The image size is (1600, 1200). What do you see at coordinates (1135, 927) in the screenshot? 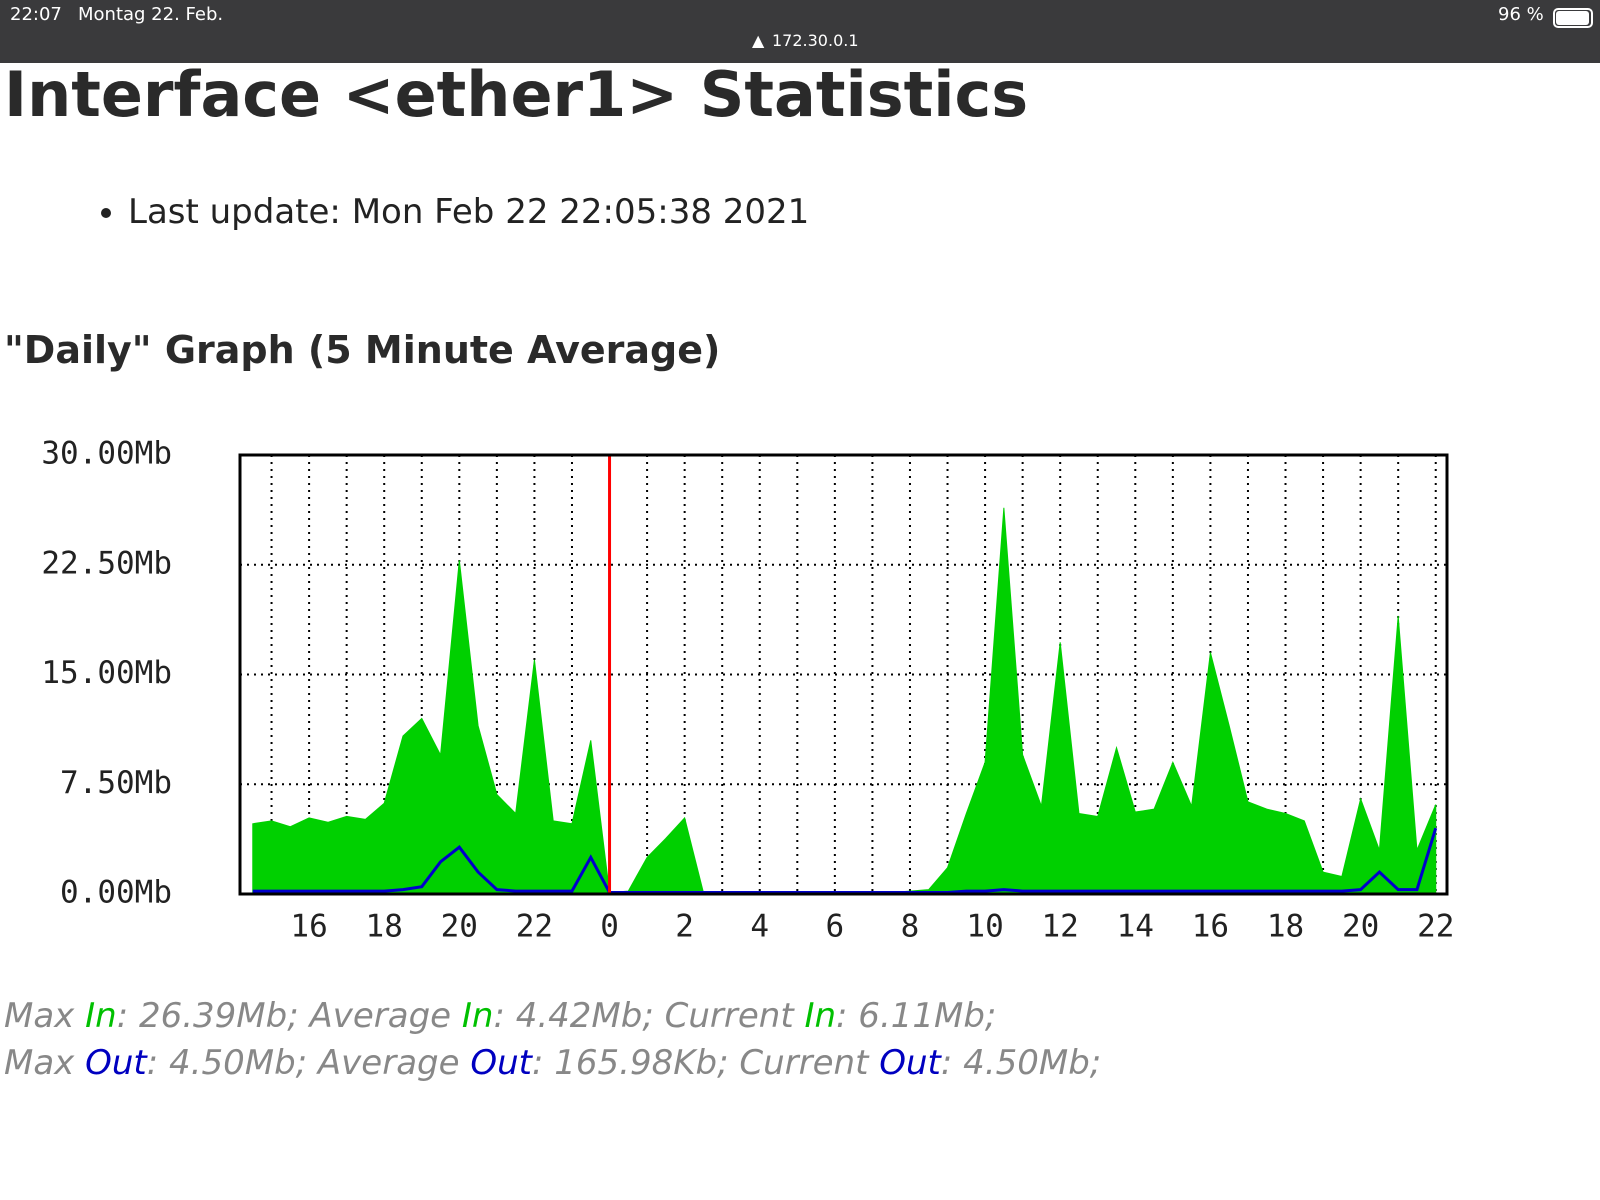
I see `x-tick-label: 14` at bounding box center [1135, 927].